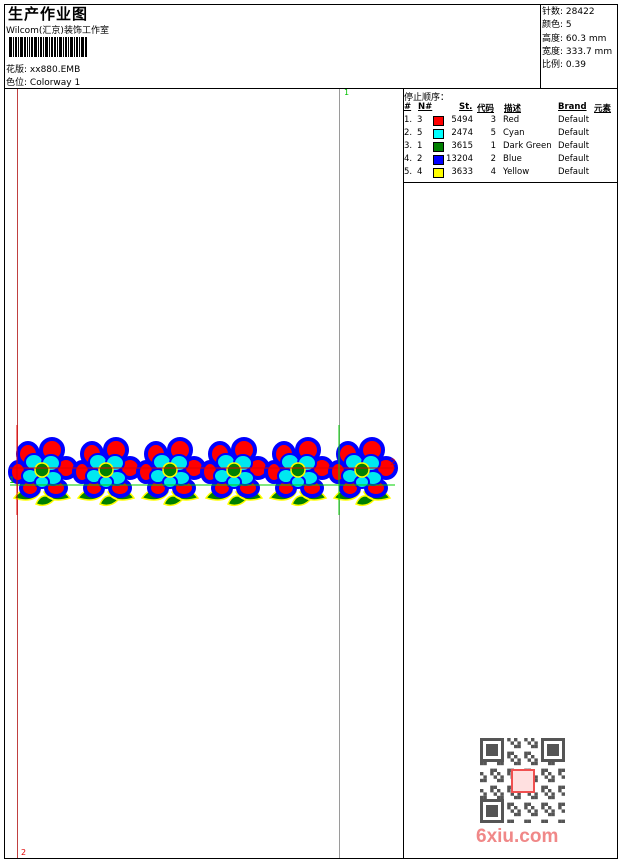 This screenshot has height=860, width=620. Describe the element at coordinates (420, 172) in the screenshot. I see `row-needle: 4` at that location.